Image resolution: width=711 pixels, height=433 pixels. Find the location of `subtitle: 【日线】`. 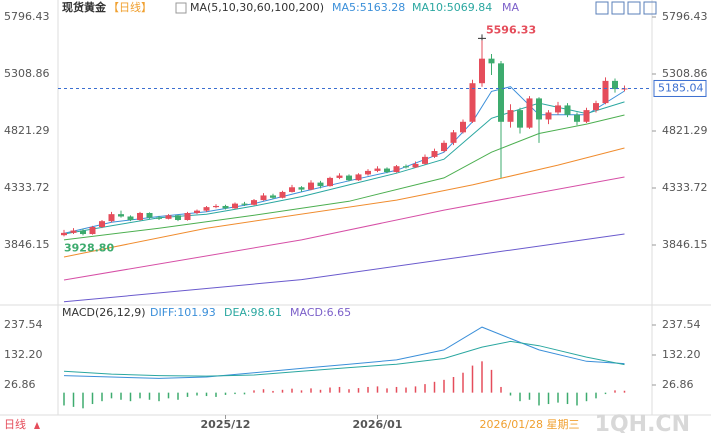

subtitle: 【日线】 is located at coordinates (130, 7).